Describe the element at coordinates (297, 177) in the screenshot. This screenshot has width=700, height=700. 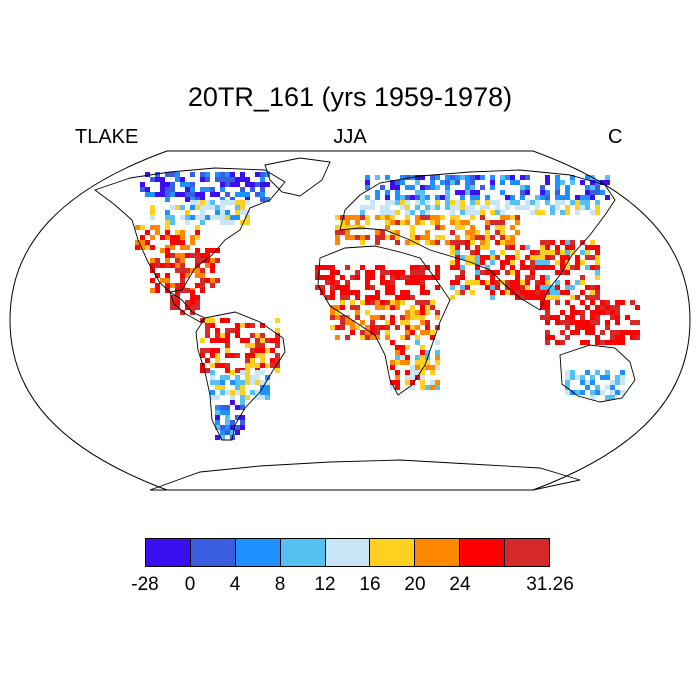
I see `greenland-outline` at that location.